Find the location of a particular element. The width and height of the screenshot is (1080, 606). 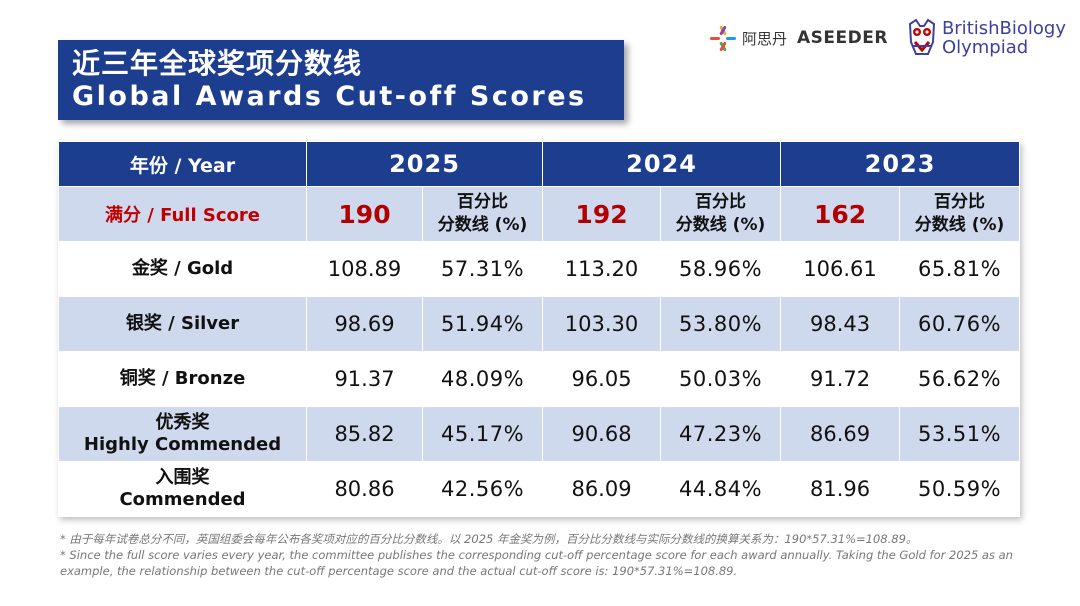

score-cell: 106.61 is located at coordinates (840, 269).